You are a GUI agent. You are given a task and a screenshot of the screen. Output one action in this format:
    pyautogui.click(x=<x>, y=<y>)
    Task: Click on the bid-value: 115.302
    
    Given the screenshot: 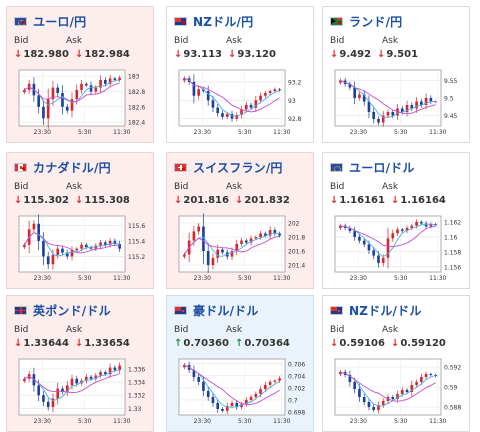 What is the action you would take?
    pyautogui.click(x=46, y=200)
    